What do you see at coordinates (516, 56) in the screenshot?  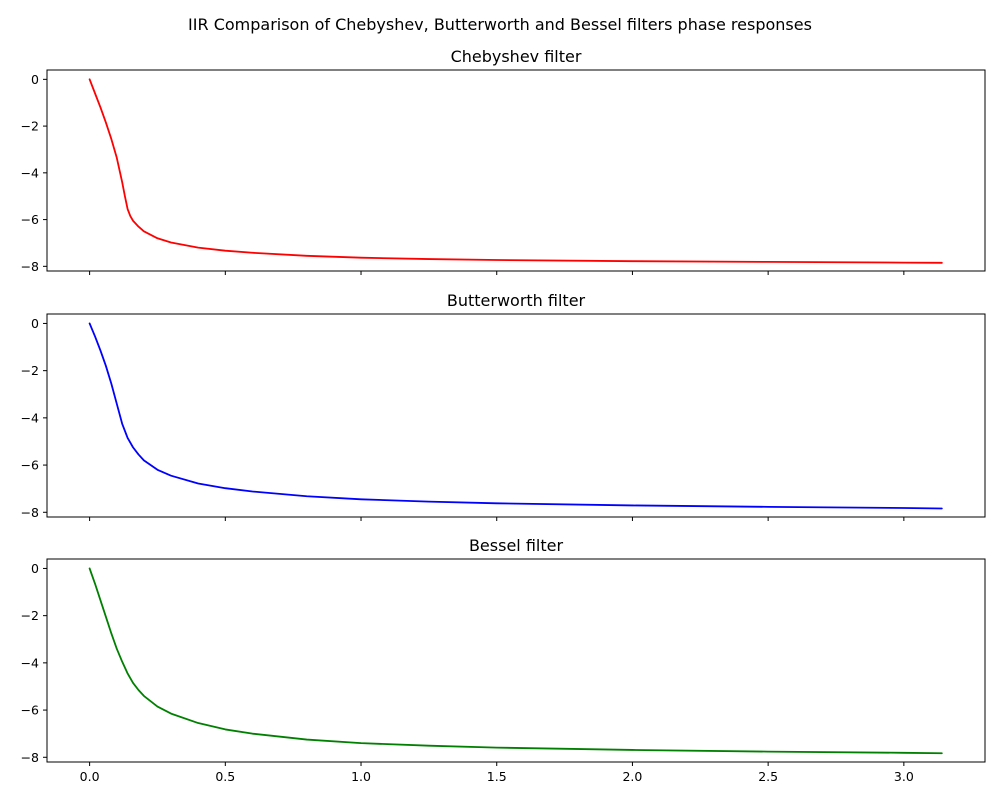 I see `axes-title: Chebyshev filter` at bounding box center [516, 56].